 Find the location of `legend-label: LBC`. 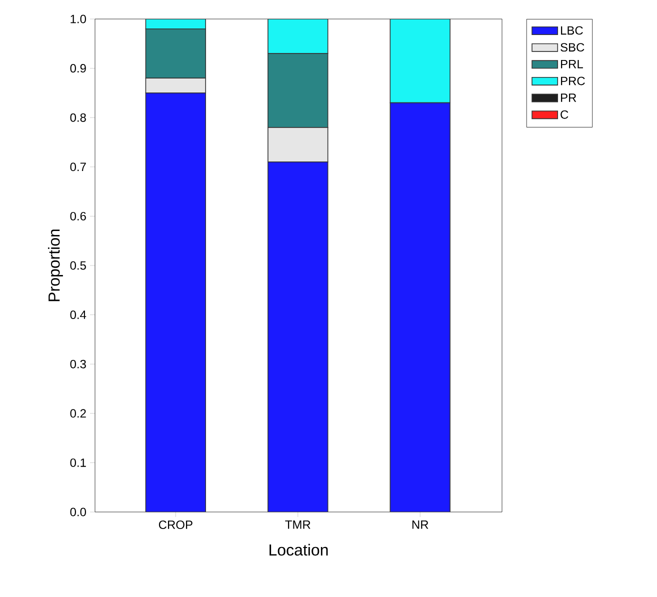

legend-label: LBC is located at coordinates (572, 30).